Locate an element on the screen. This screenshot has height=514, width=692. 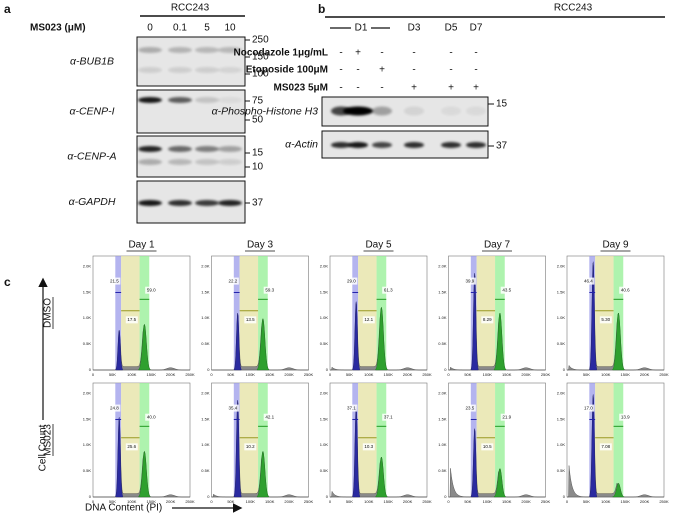
gate-percent: 40.0 is located at coordinates (151, 416).